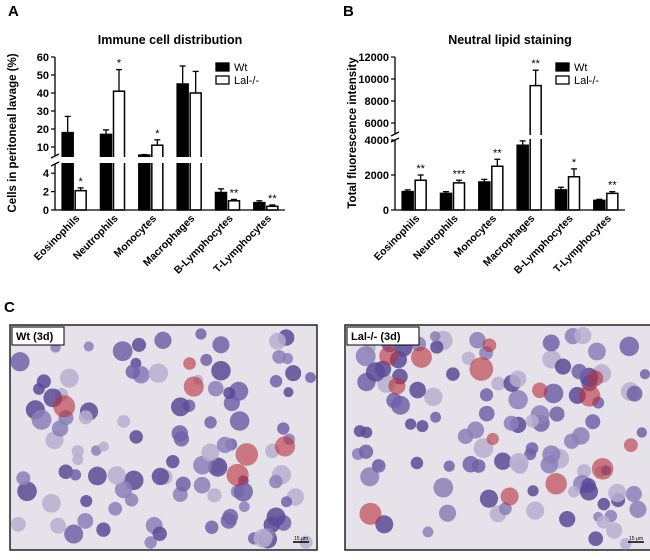  What do you see at coordinates (507, 137) in the screenshot?
I see `axis-break-gap` at bounding box center [507, 137].